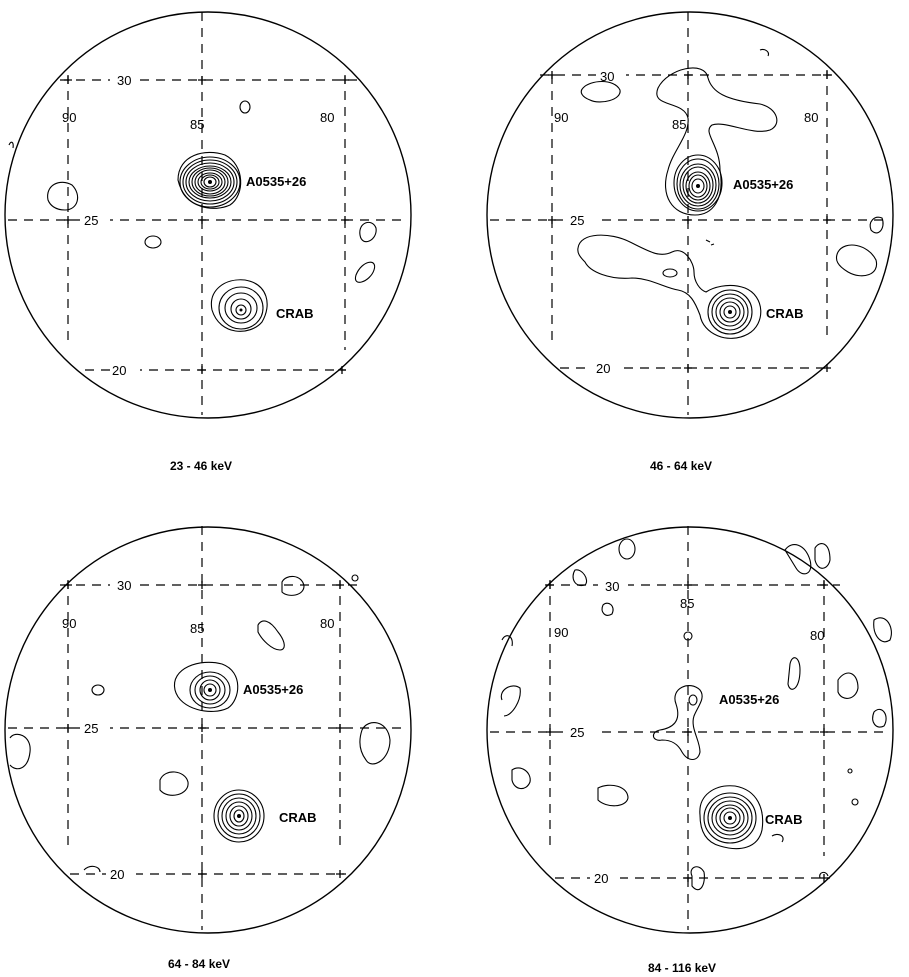 This screenshot has width=909, height=977. Describe the element at coordinates (682, 968) in the screenshot. I see `energy-band-caption: 84 - 116 keV` at that location.